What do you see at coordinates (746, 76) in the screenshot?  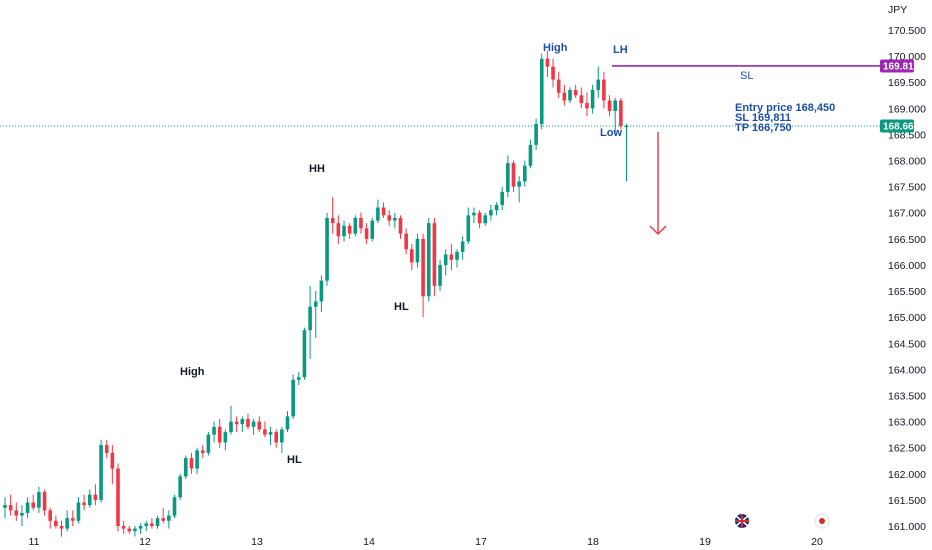 I see `annotation-sl: SL` at bounding box center [746, 76].